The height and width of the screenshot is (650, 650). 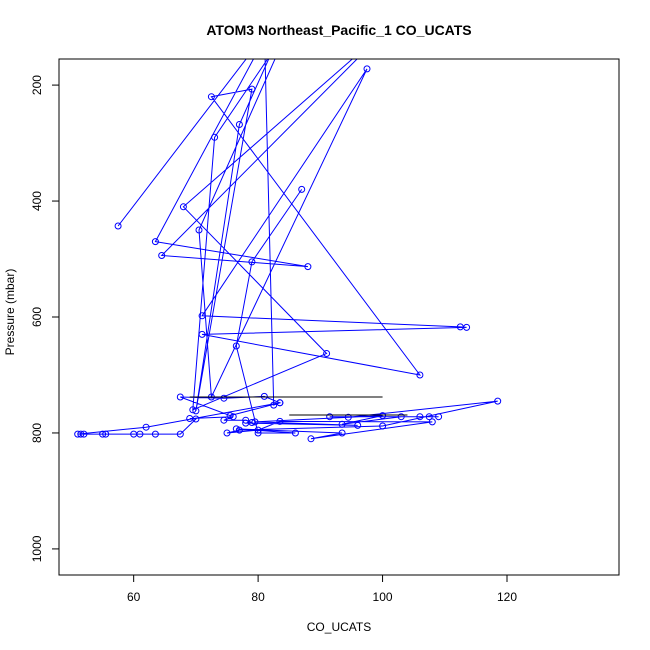 I want to click on y-tick-label: 1000, so click(x=37, y=548).